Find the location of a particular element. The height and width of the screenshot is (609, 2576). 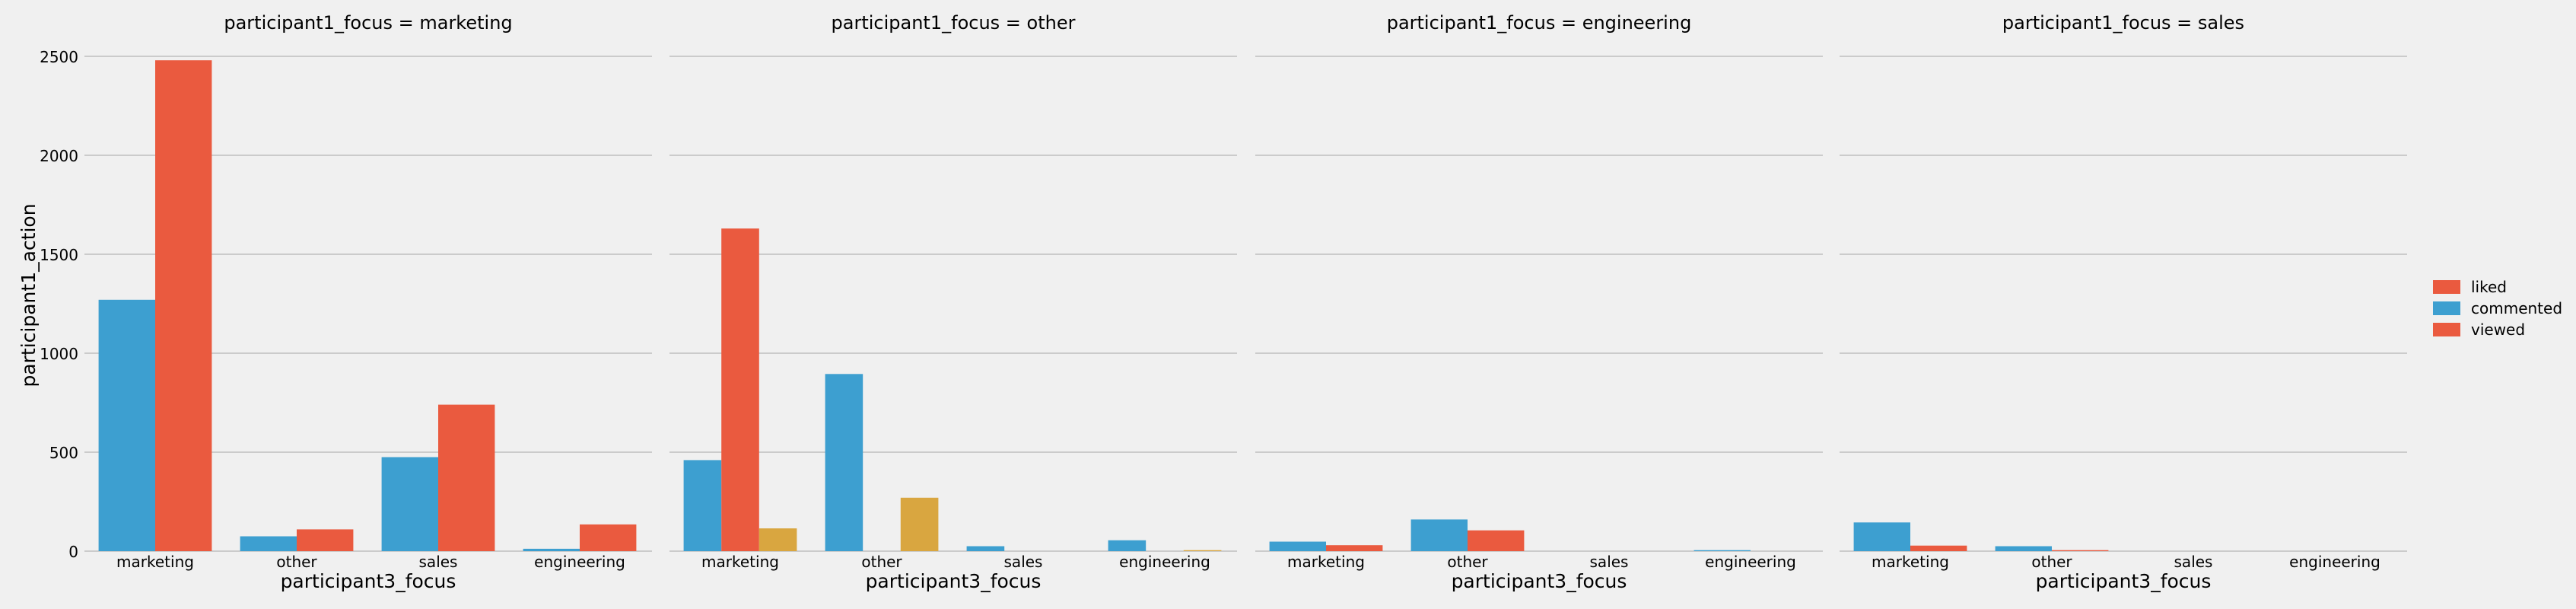

facet-title: participant1_focus = marketing is located at coordinates (368, 22).